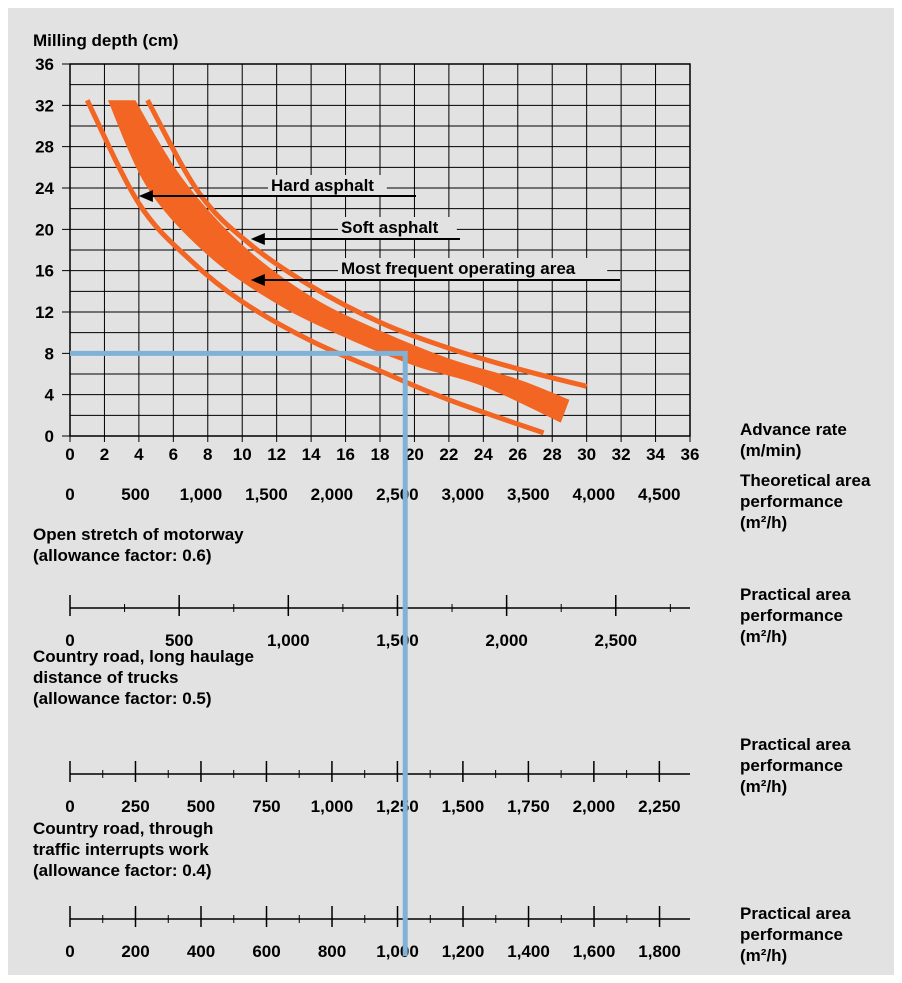 The width and height of the screenshot is (902, 983). Describe the element at coordinates (463, 494) in the screenshot. I see `scale-tick-label: 3,000` at that location.